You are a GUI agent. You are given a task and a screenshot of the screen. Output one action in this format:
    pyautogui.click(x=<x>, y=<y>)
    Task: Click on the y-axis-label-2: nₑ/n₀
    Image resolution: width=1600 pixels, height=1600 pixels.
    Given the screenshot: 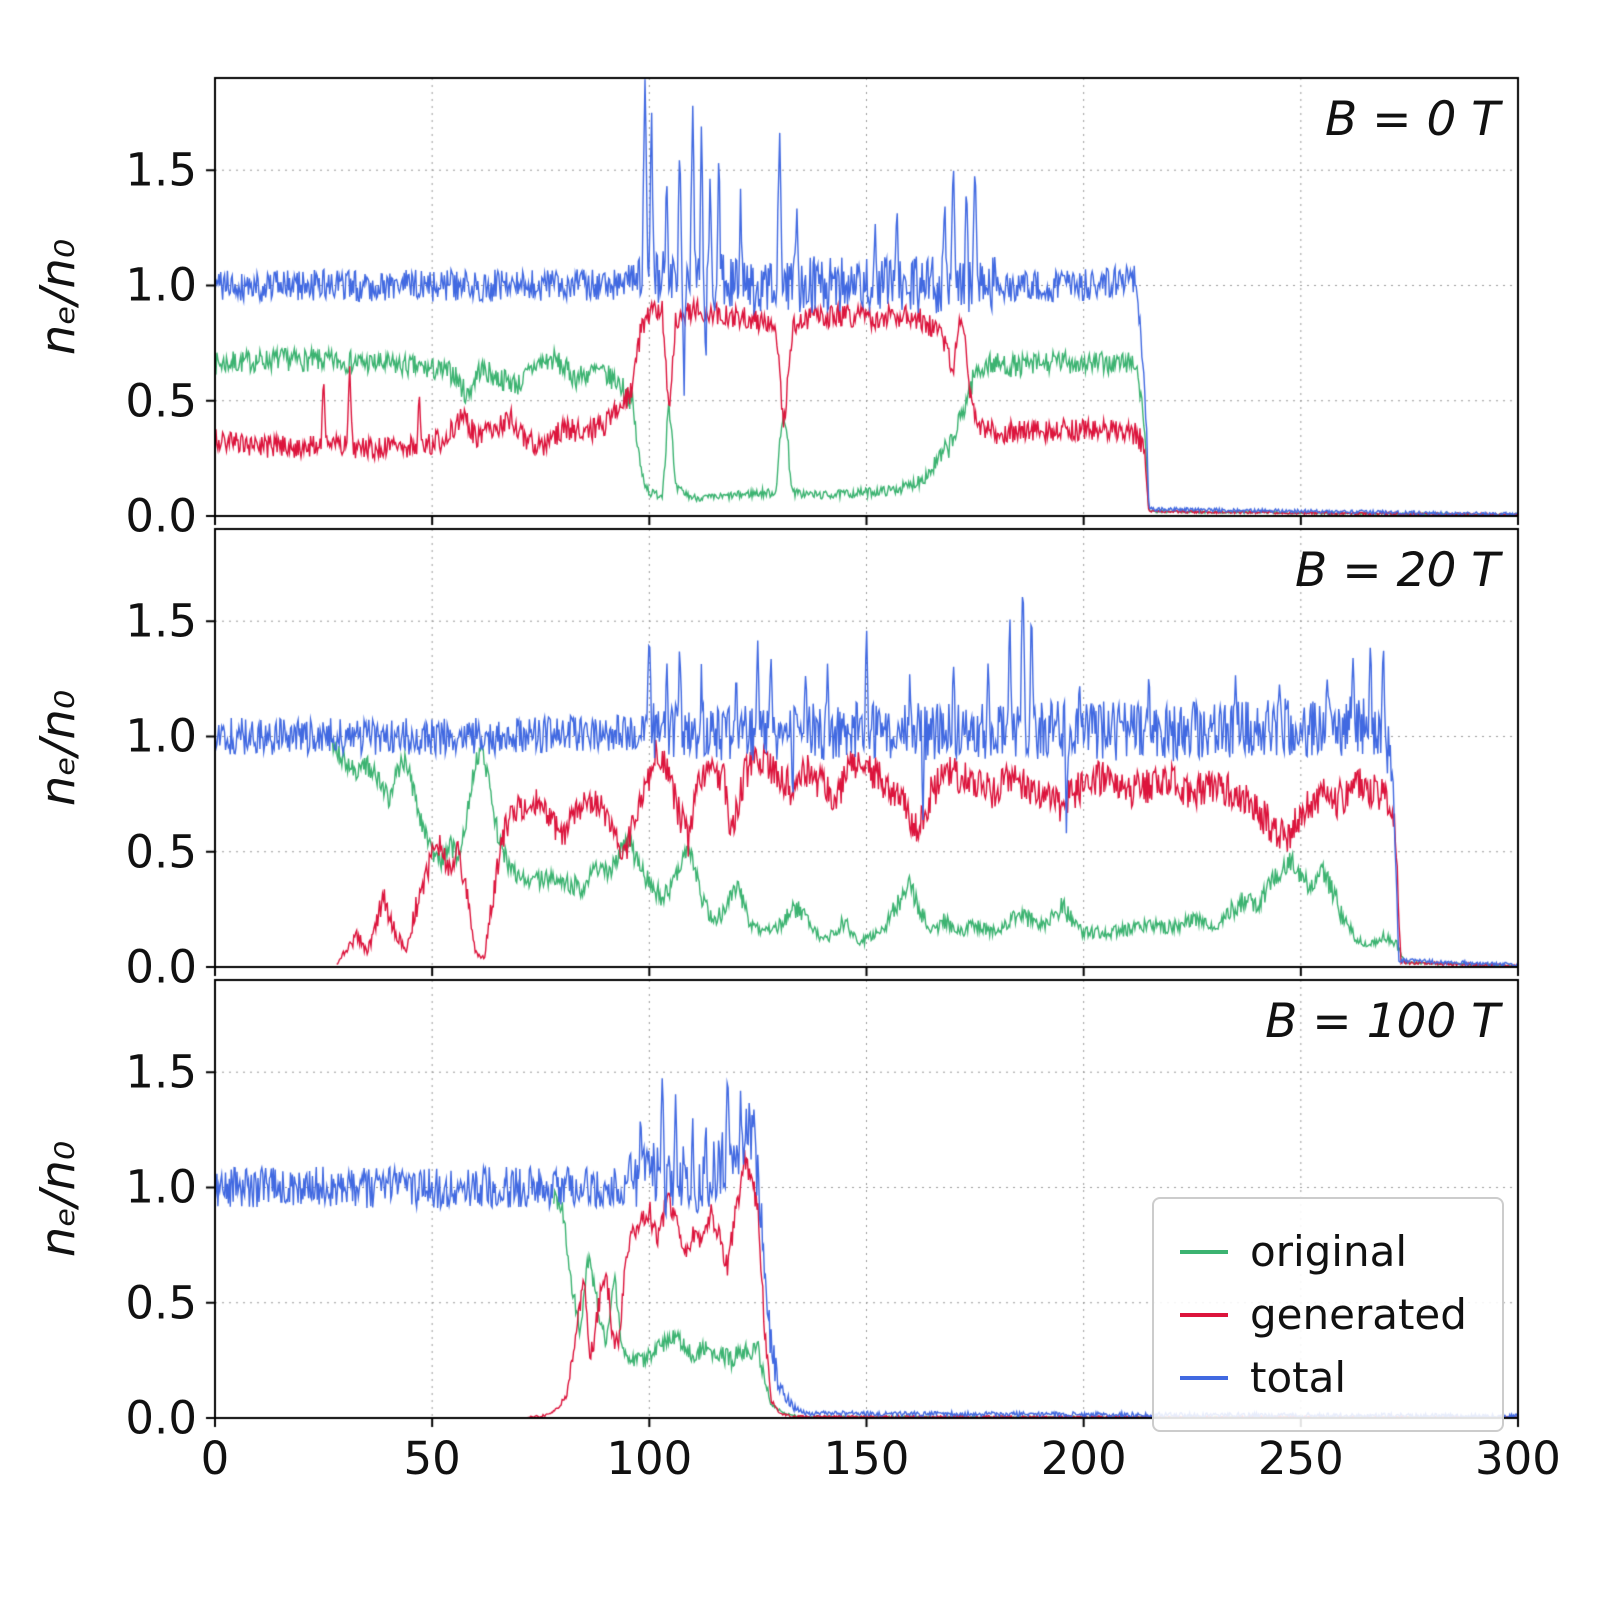 What is the action you would take?
    pyautogui.click(x=58, y=1199)
    